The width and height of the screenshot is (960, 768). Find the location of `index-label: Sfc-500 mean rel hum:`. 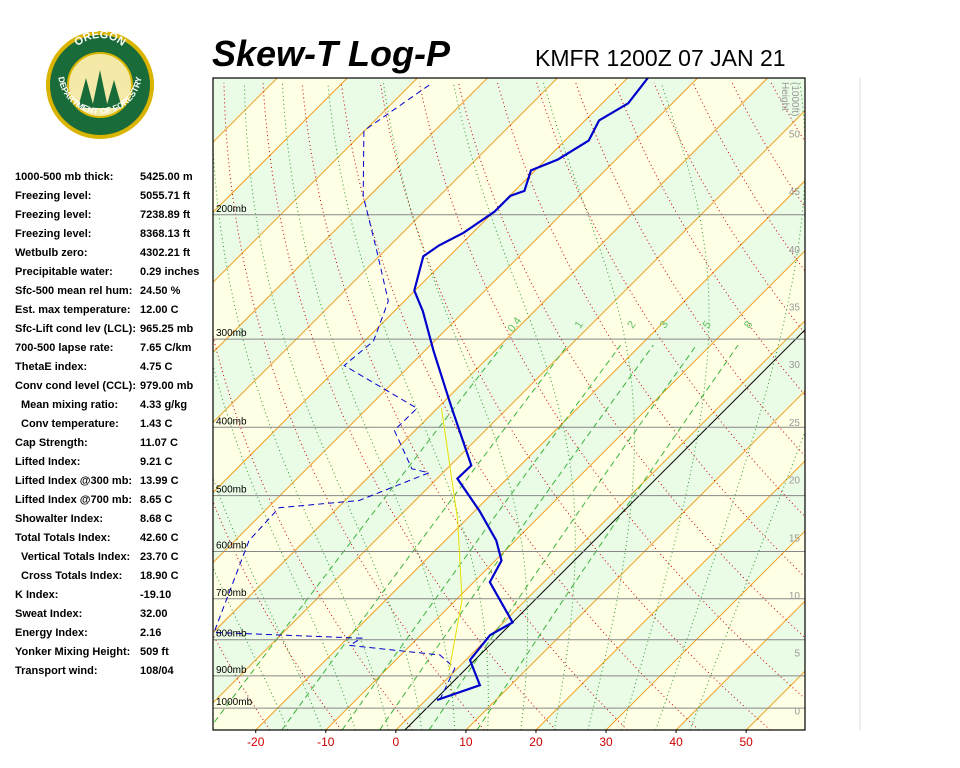

index-label: Sfc-500 mean rel hum: is located at coordinates (73, 291).